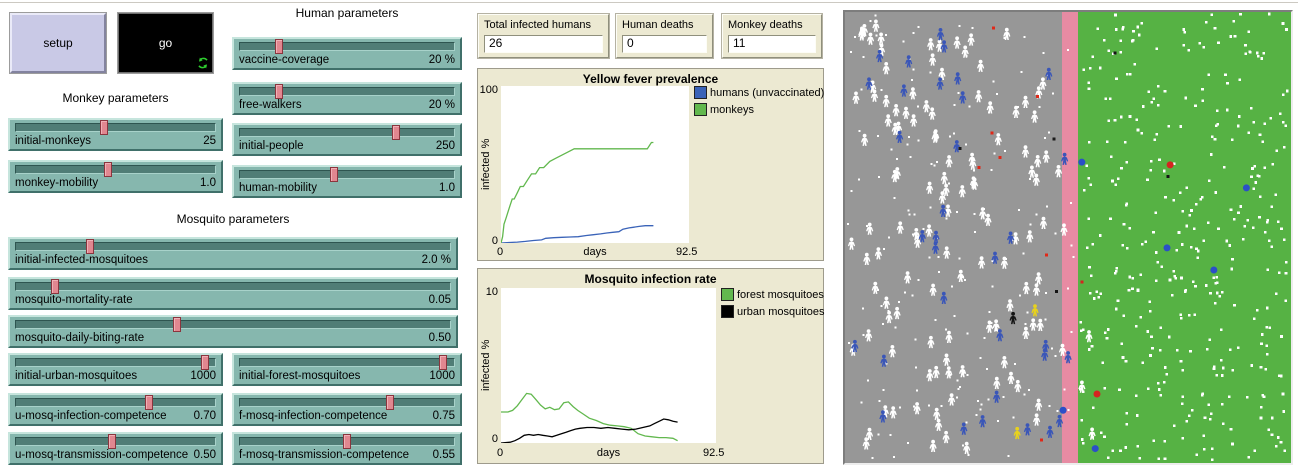 This screenshot has width=1298, height=470. Describe the element at coordinates (203, 63) in the screenshot. I see `forever-icon` at that location.